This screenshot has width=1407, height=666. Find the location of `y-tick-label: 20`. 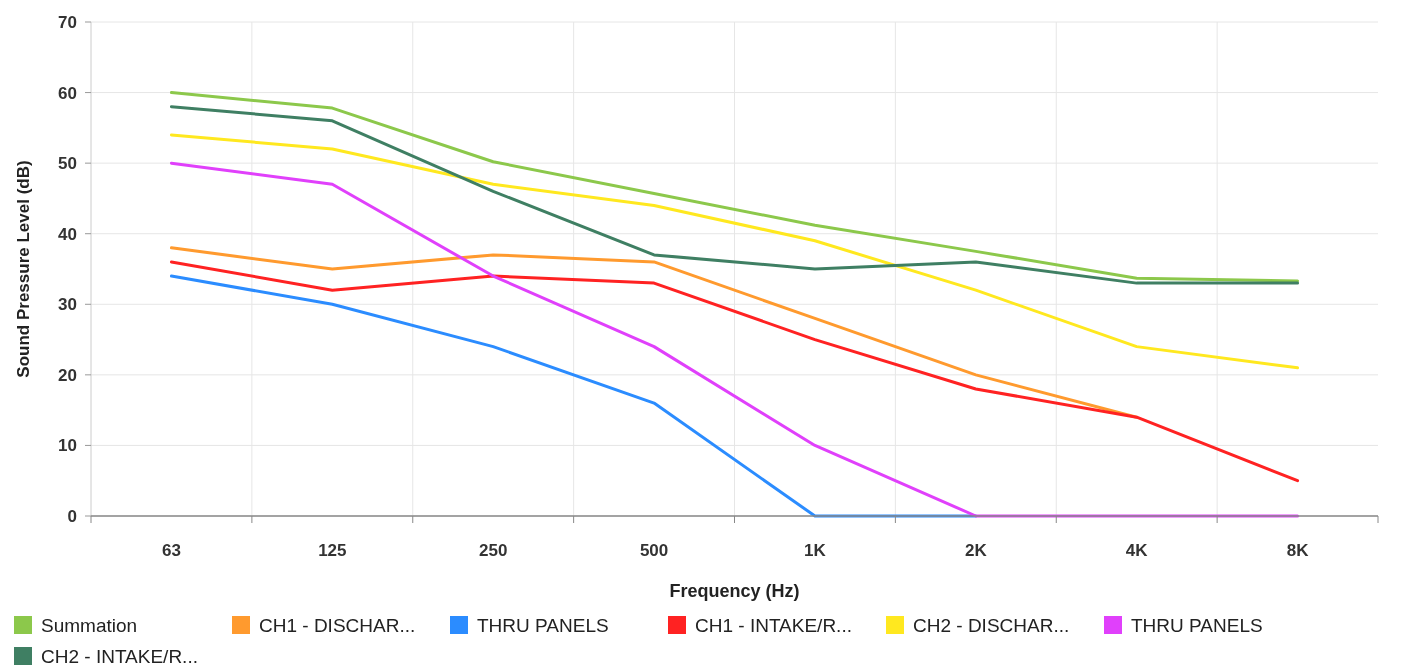

y-tick-label: 20 is located at coordinates (67, 375).